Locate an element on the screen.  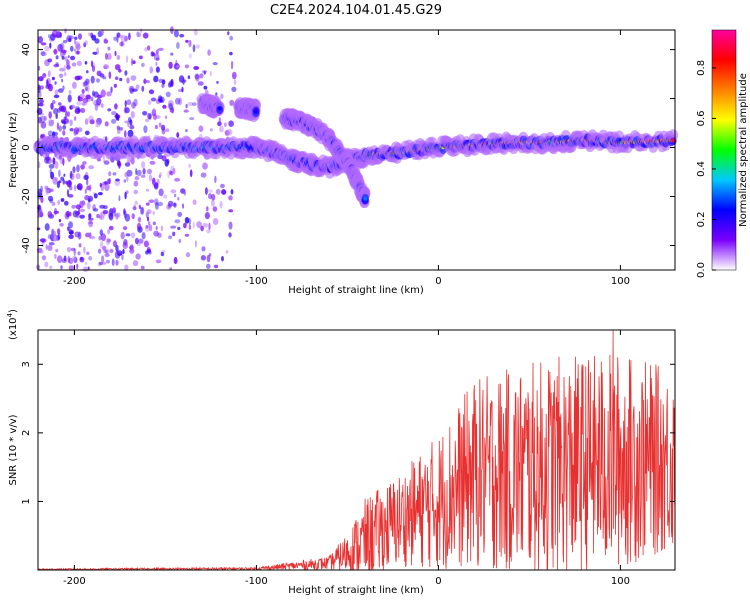
colorbar-label: Normalized spectral amplitude is located at coordinates (743, 150).